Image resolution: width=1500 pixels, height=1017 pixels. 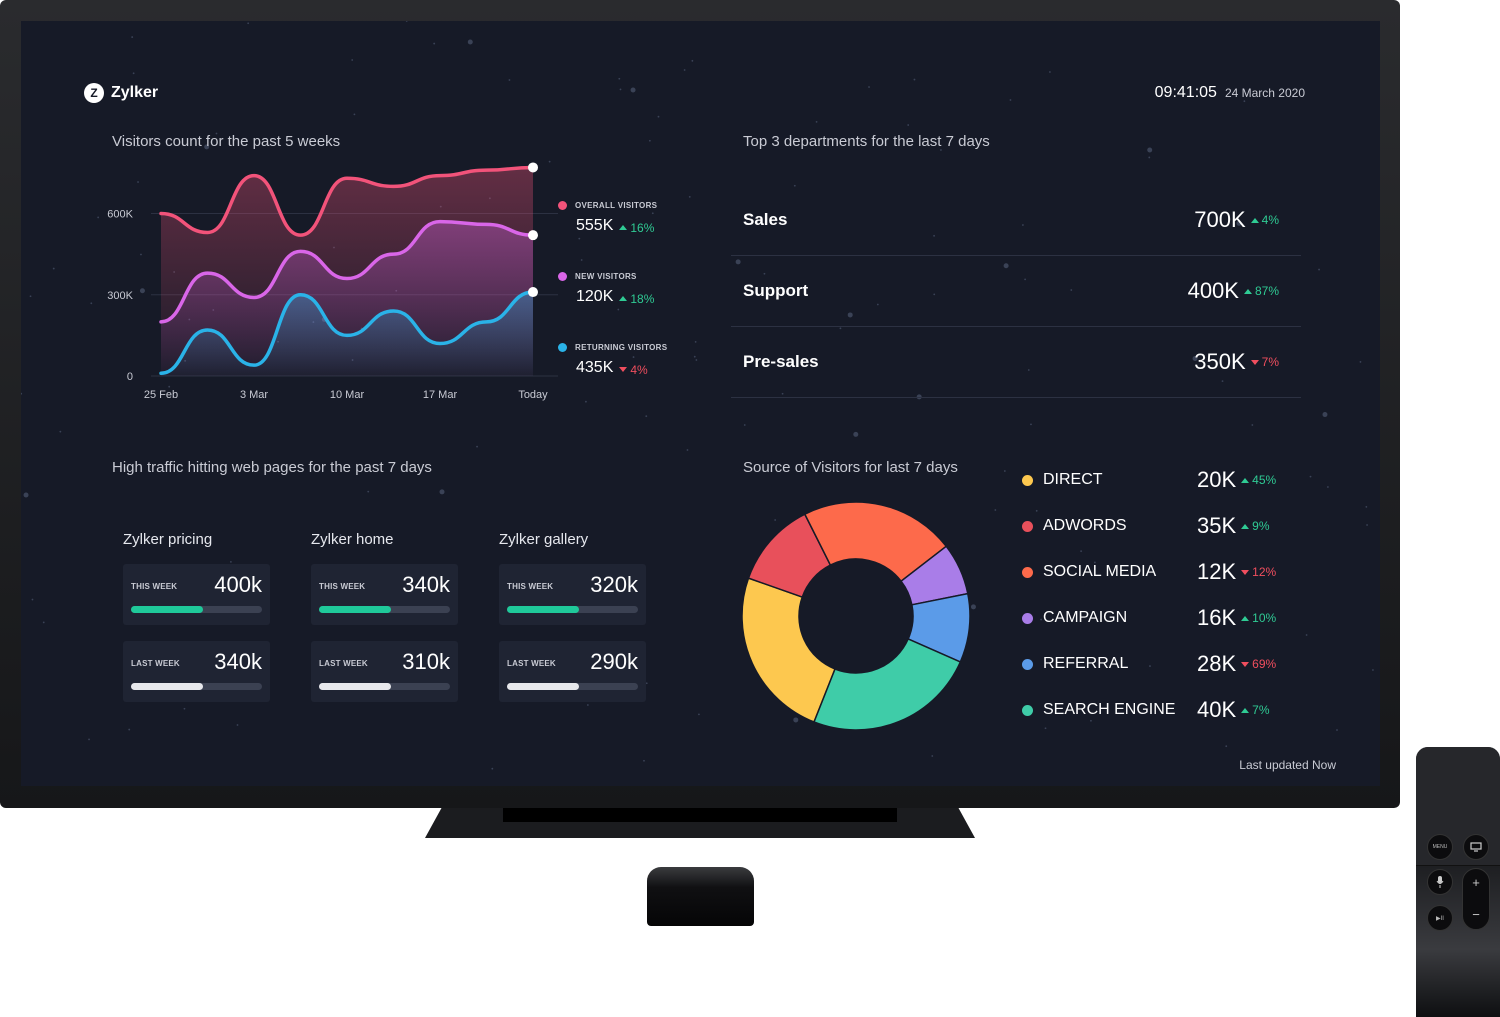 I want to click on this-week-card: THIS WEEK 340k, so click(x=384, y=594).